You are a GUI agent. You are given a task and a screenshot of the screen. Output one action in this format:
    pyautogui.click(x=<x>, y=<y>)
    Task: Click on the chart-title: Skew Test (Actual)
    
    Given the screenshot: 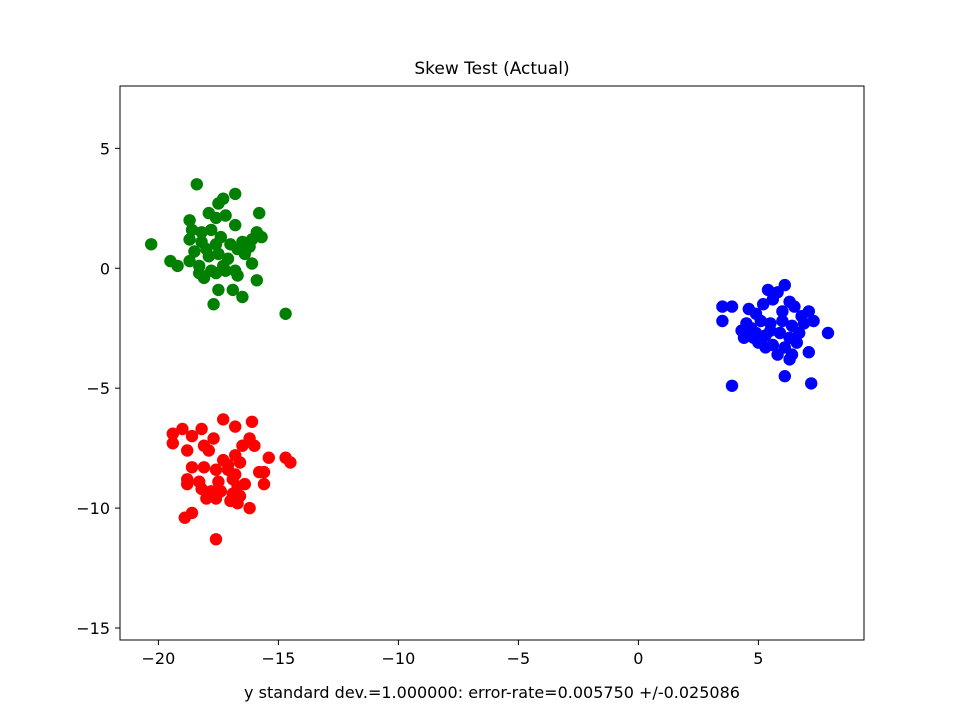 What is the action you would take?
    pyautogui.click(x=491, y=69)
    